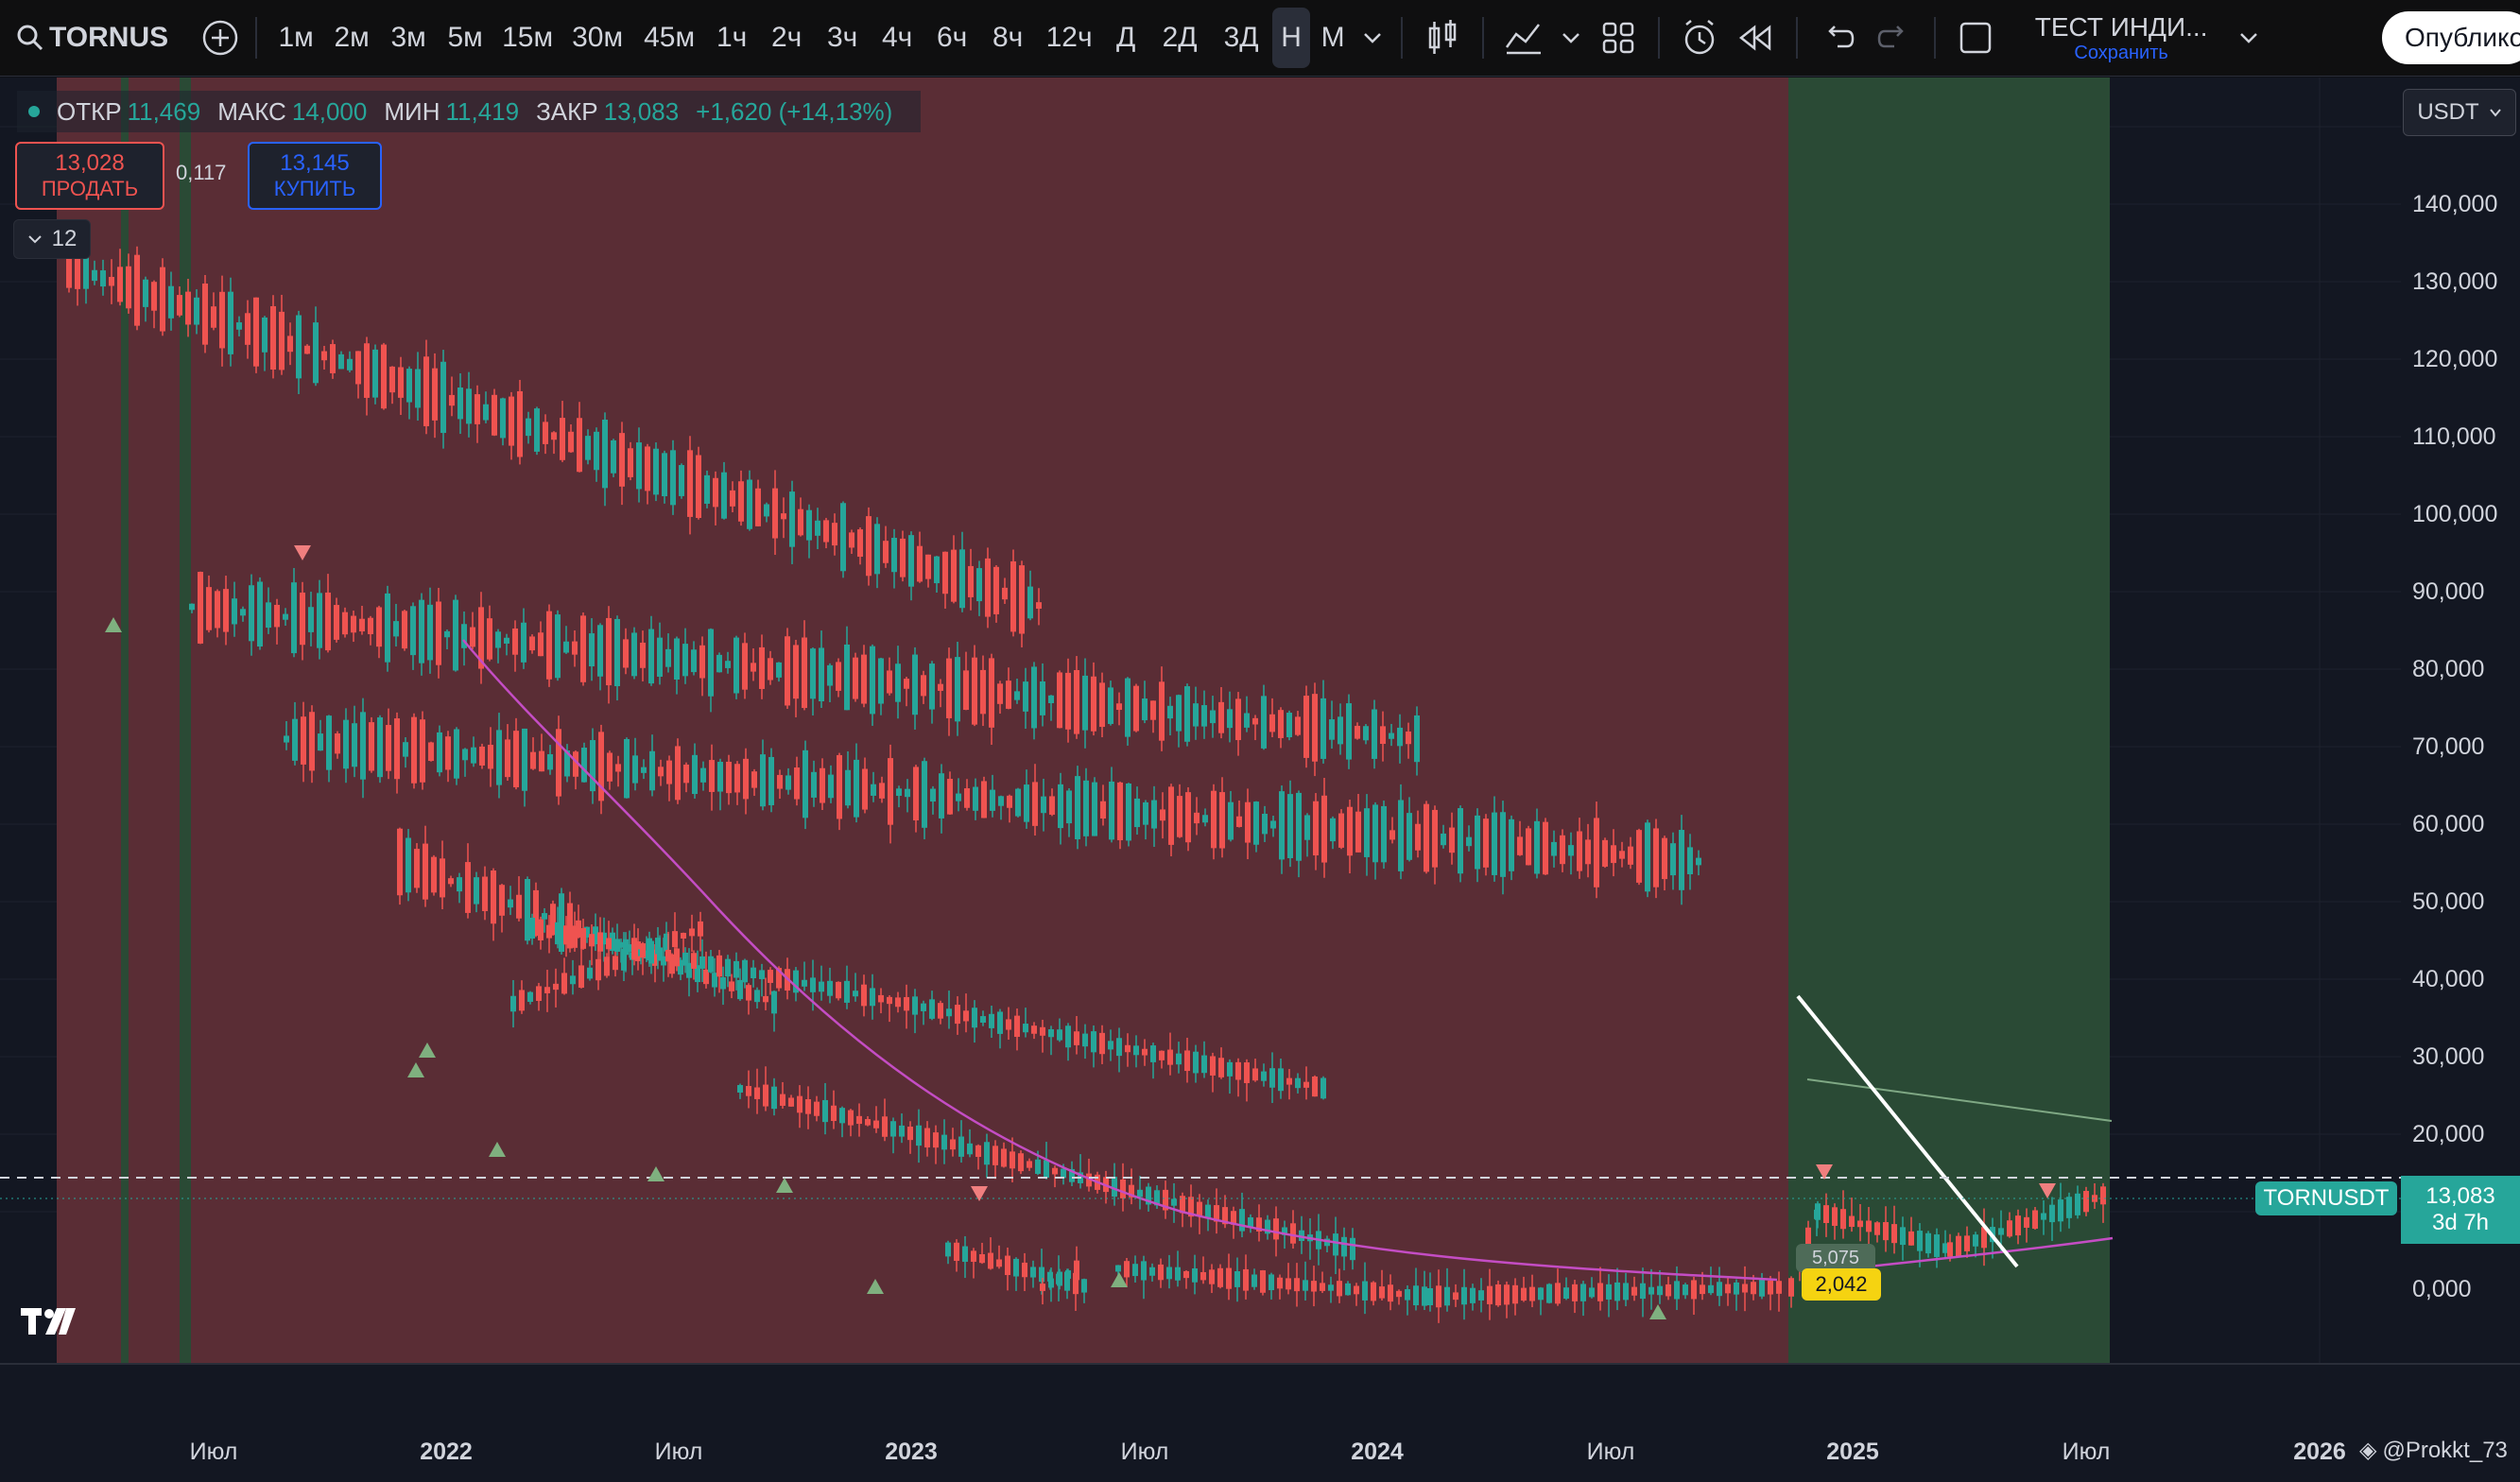  I want to click on interval-6: 30м, so click(598, 38).